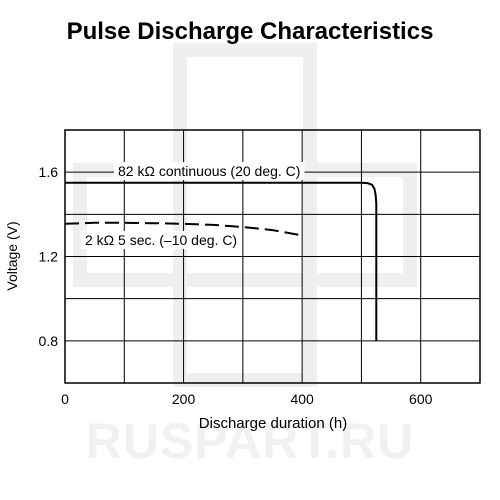 The width and height of the screenshot is (500, 500). What do you see at coordinates (250, 441) in the screenshot?
I see `watermark-text: RUSPART.RU` at bounding box center [250, 441].